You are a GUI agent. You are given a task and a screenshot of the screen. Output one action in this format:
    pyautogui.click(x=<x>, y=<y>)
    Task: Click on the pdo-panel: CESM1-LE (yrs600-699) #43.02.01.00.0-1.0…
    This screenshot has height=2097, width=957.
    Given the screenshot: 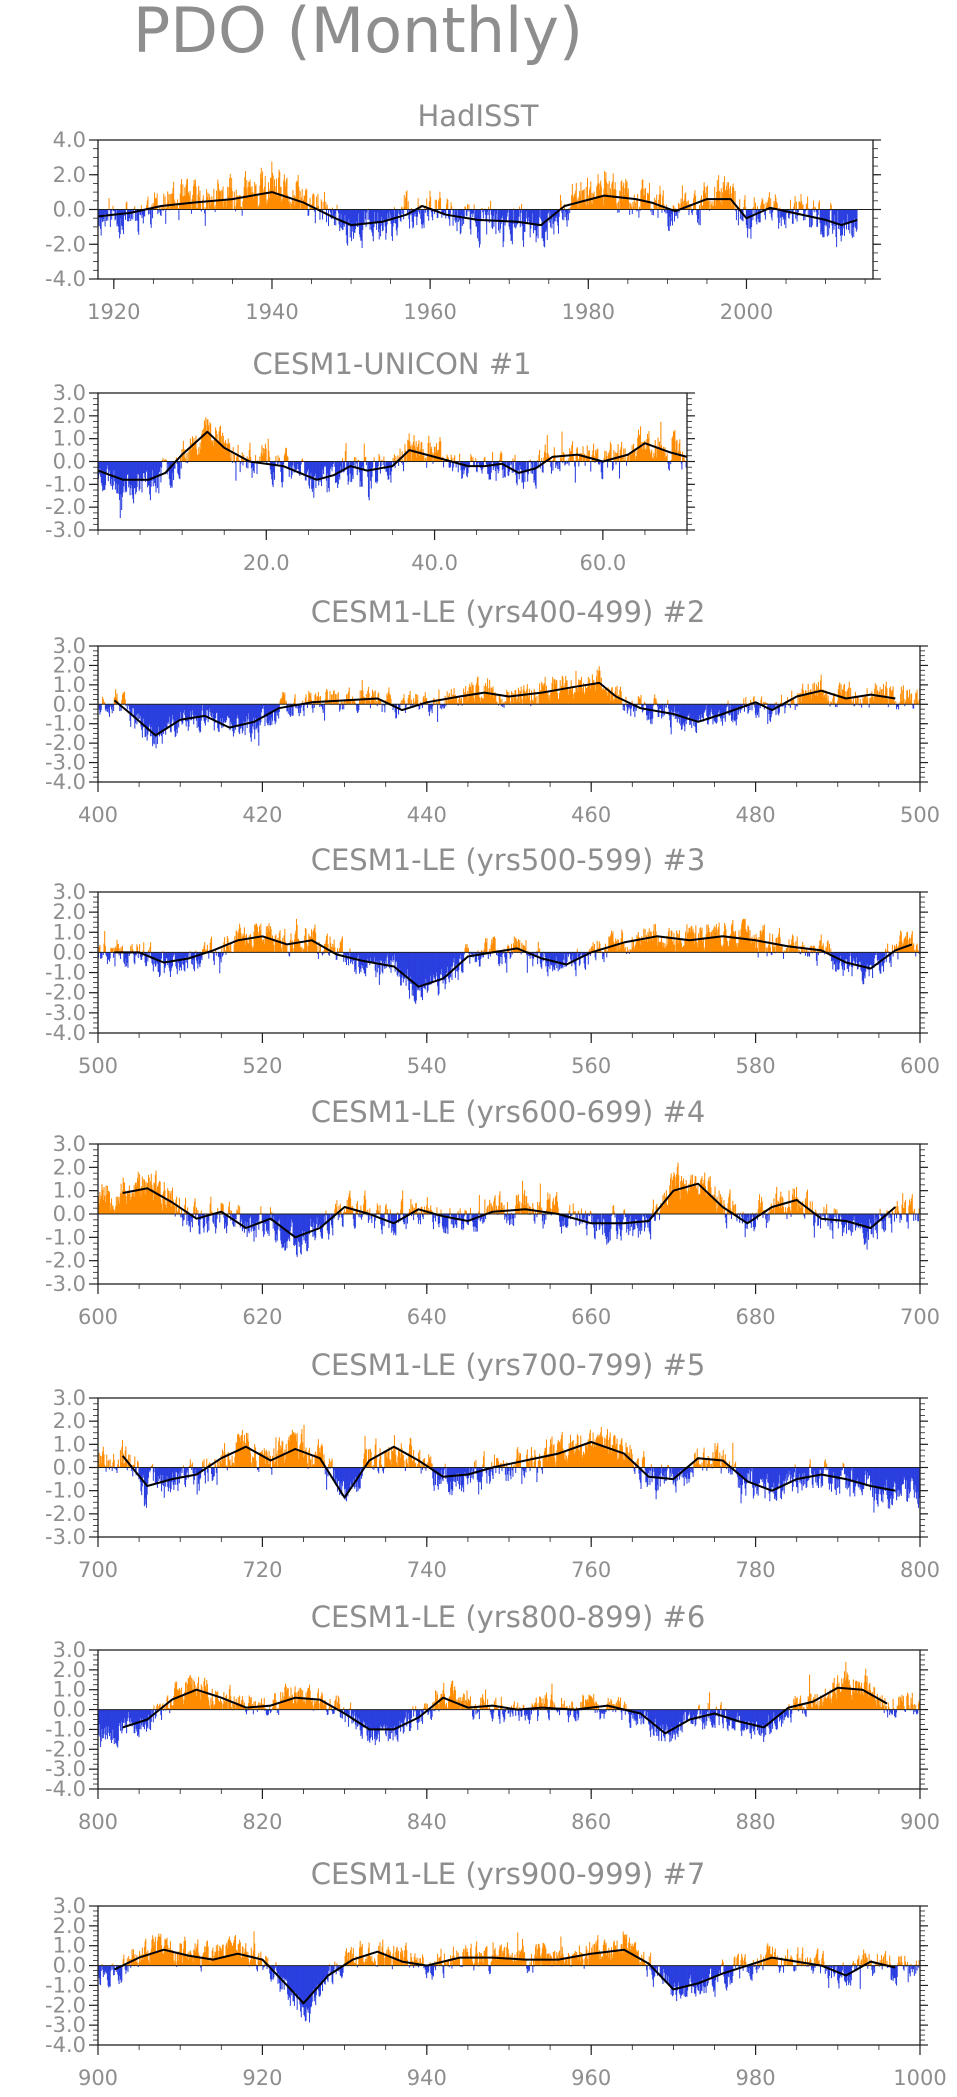 What is the action you would take?
    pyautogui.click(x=492, y=1212)
    